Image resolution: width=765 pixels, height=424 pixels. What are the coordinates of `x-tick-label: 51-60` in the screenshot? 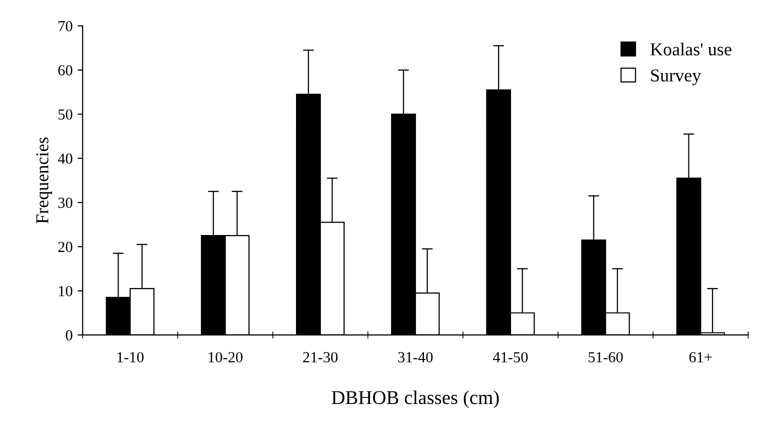 It's located at (605, 357).